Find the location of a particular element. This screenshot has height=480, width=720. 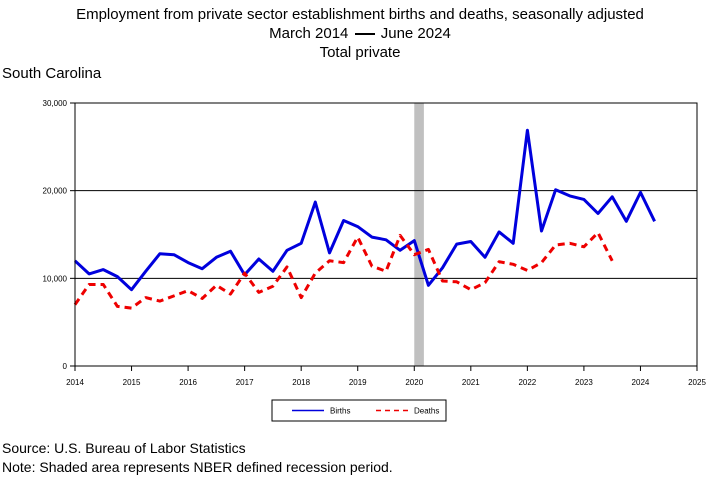

x-tick-label: 2025 is located at coordinates (697, 382).